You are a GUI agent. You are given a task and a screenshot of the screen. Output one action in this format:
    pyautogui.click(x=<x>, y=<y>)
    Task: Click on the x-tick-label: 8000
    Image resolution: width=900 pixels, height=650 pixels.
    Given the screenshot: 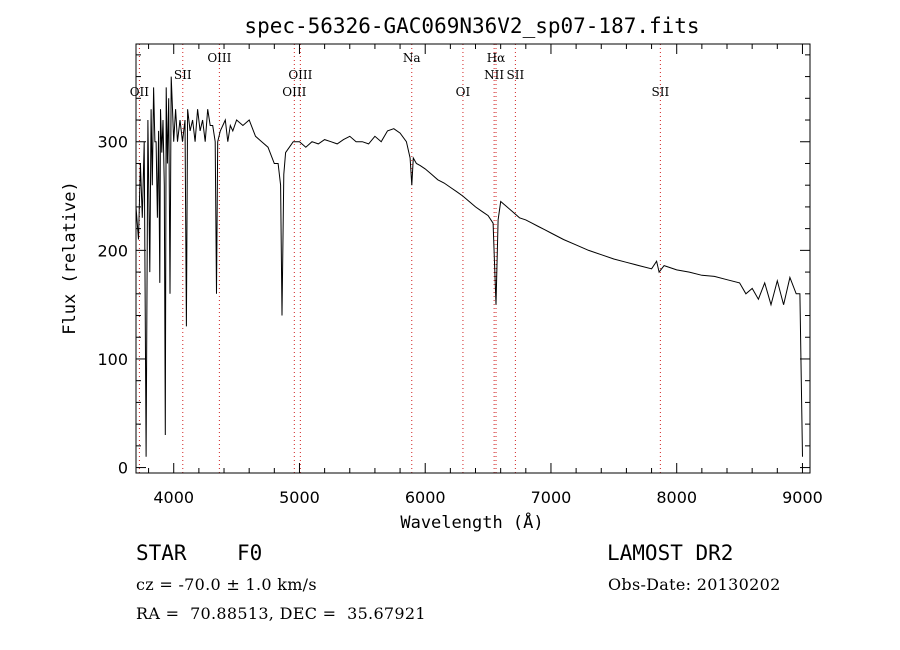 What is the action you would take?
    pyautogui.click(x=676, y=497)
    